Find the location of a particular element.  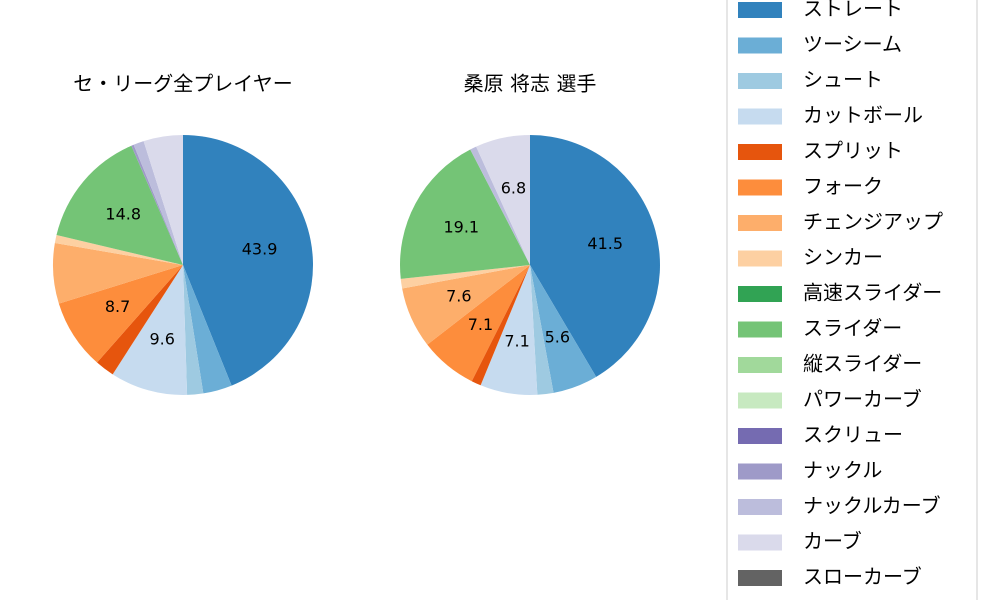

data-label: 14.8 is located at coordinates (123, 213).